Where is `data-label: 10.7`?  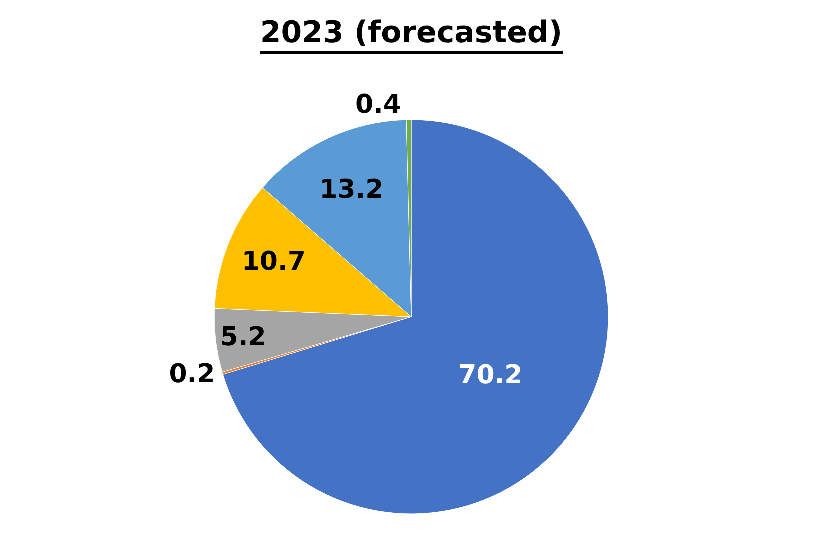 data-label: 10.7 is located at coordinates (274, 262).